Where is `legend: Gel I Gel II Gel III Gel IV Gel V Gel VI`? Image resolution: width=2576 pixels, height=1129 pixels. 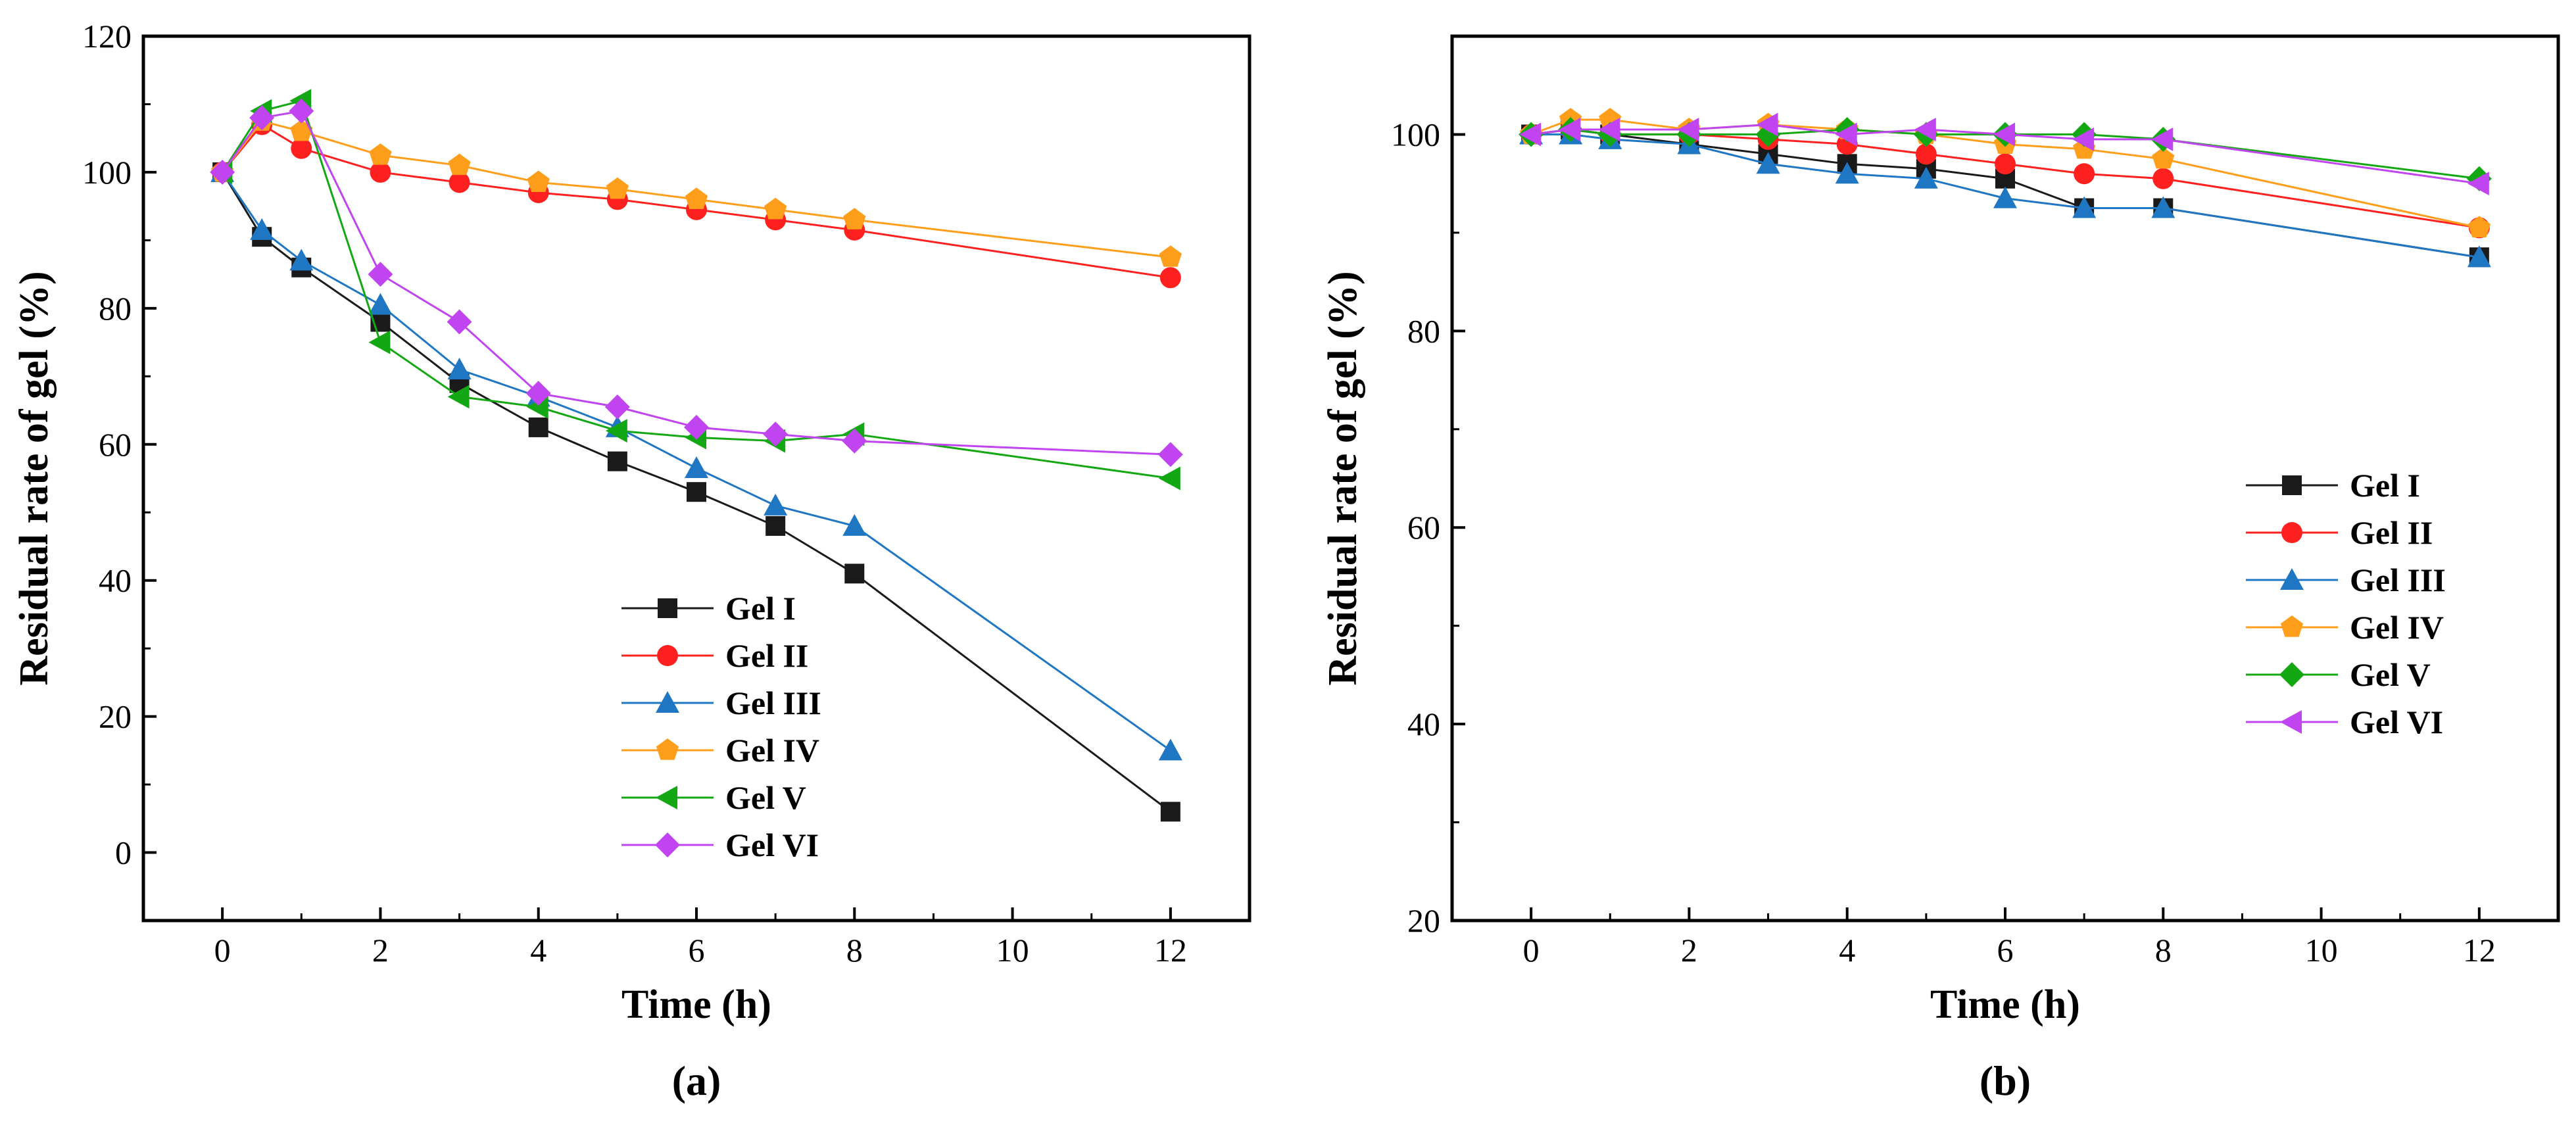 legend: Gel I Gel II Gel III Gel IV Gel V Gel VI is located at coordinates (721, 726).